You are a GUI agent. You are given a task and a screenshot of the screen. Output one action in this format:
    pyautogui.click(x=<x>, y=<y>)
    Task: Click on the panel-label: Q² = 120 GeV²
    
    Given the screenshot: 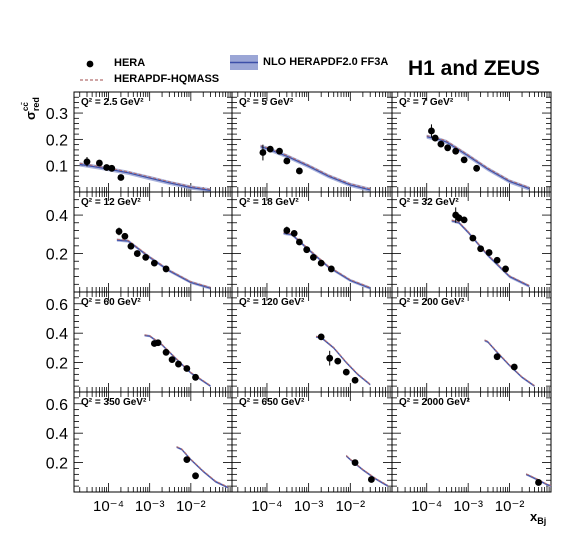 What is the action you would take?
    pyautogui.click(x=272, y=302)
    